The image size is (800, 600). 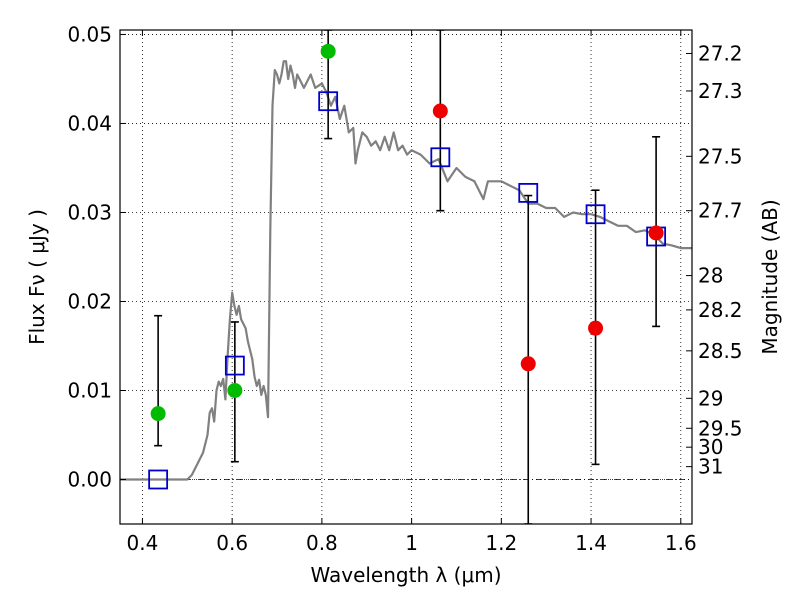 What do you see at coordinates (411, 543) in the screenshot?
I see `x-tick-label: 1` at bounding box center [411, 543].